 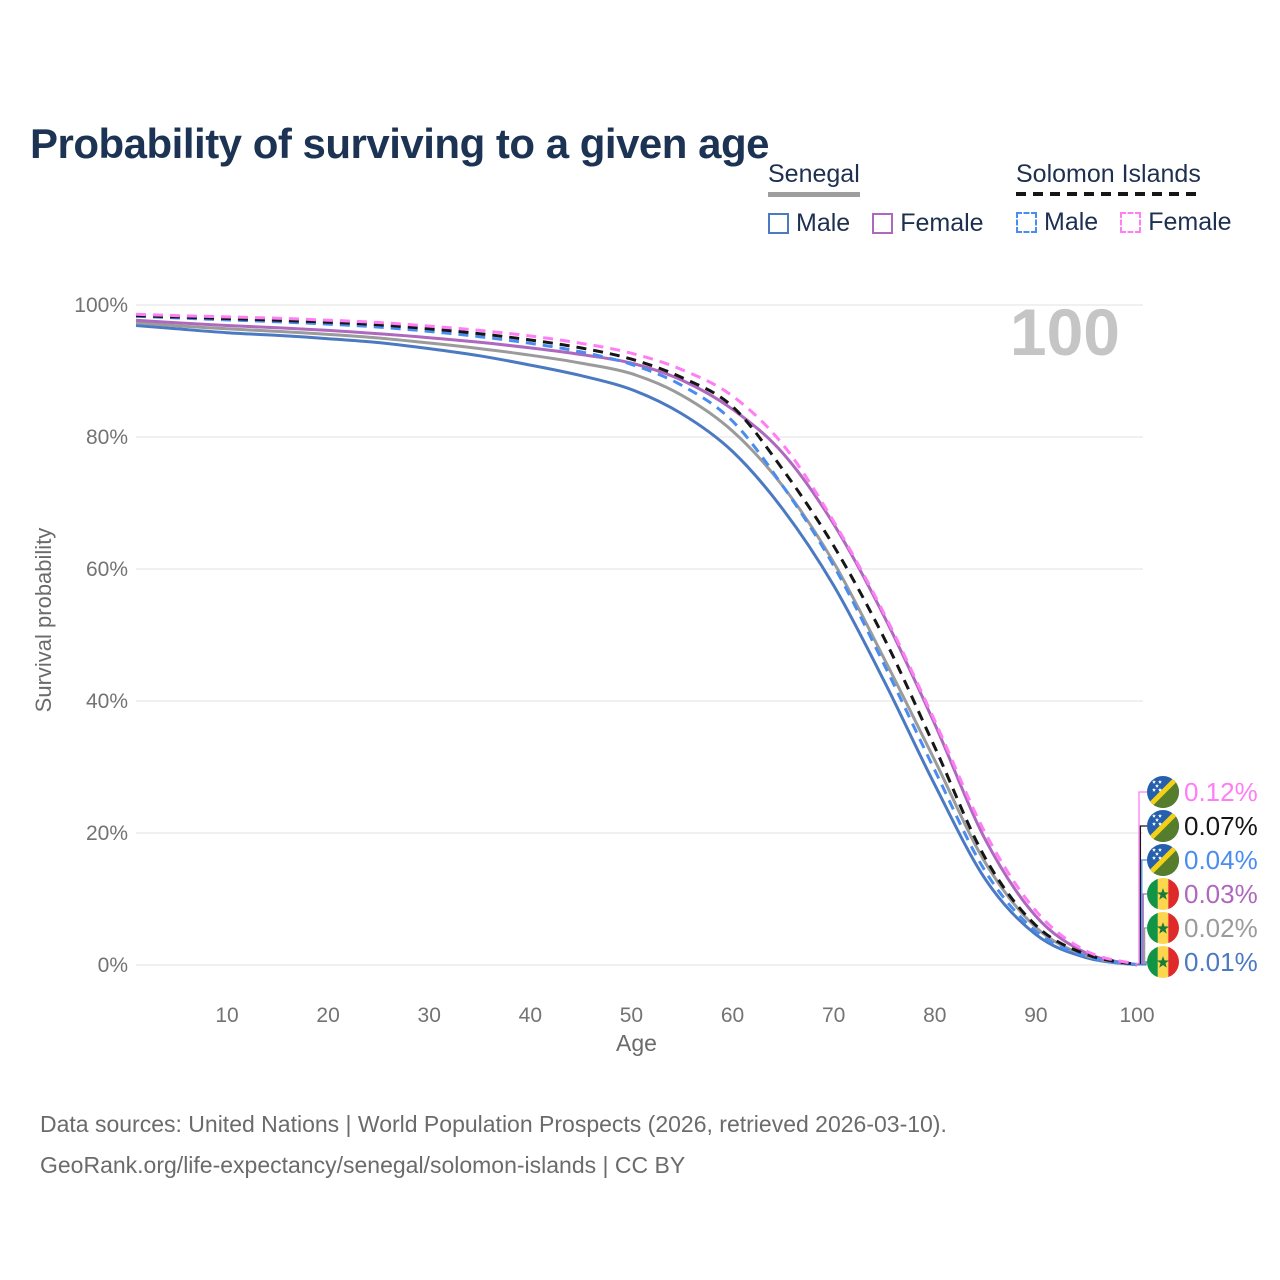 What do you see at coordinates (429, 1015) in the screenshot?
I see `x-tick-30: 30` at bounding box center [429, 1015].